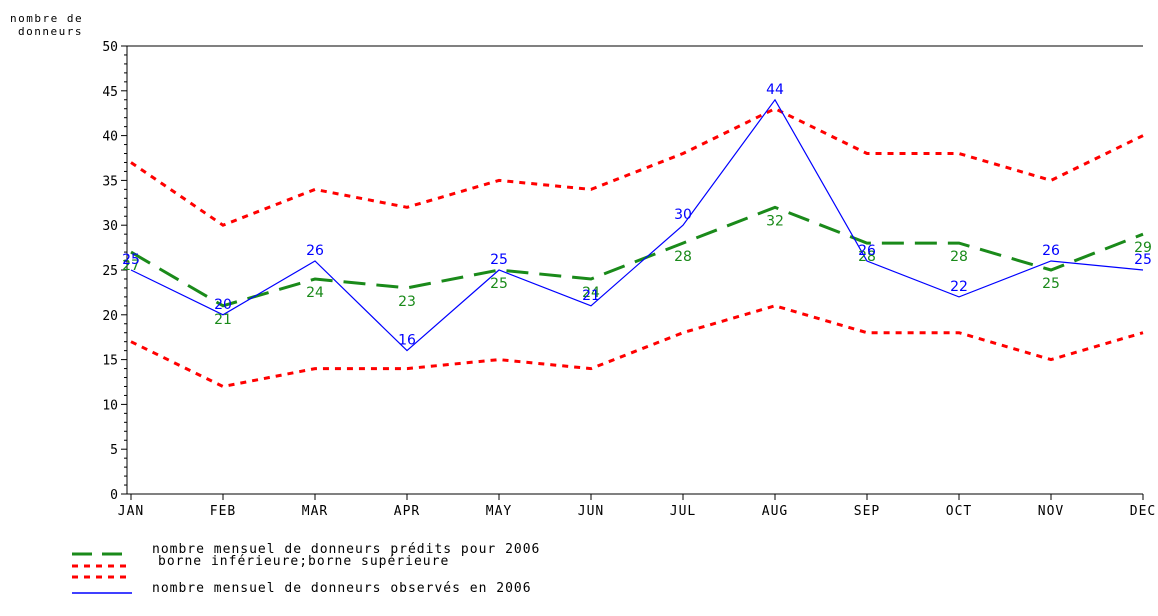  What do you see at coordinates (591, 511) in the screenshot?
I see `x-tick-label-jun: JUN` at bounding box center [591, 511].